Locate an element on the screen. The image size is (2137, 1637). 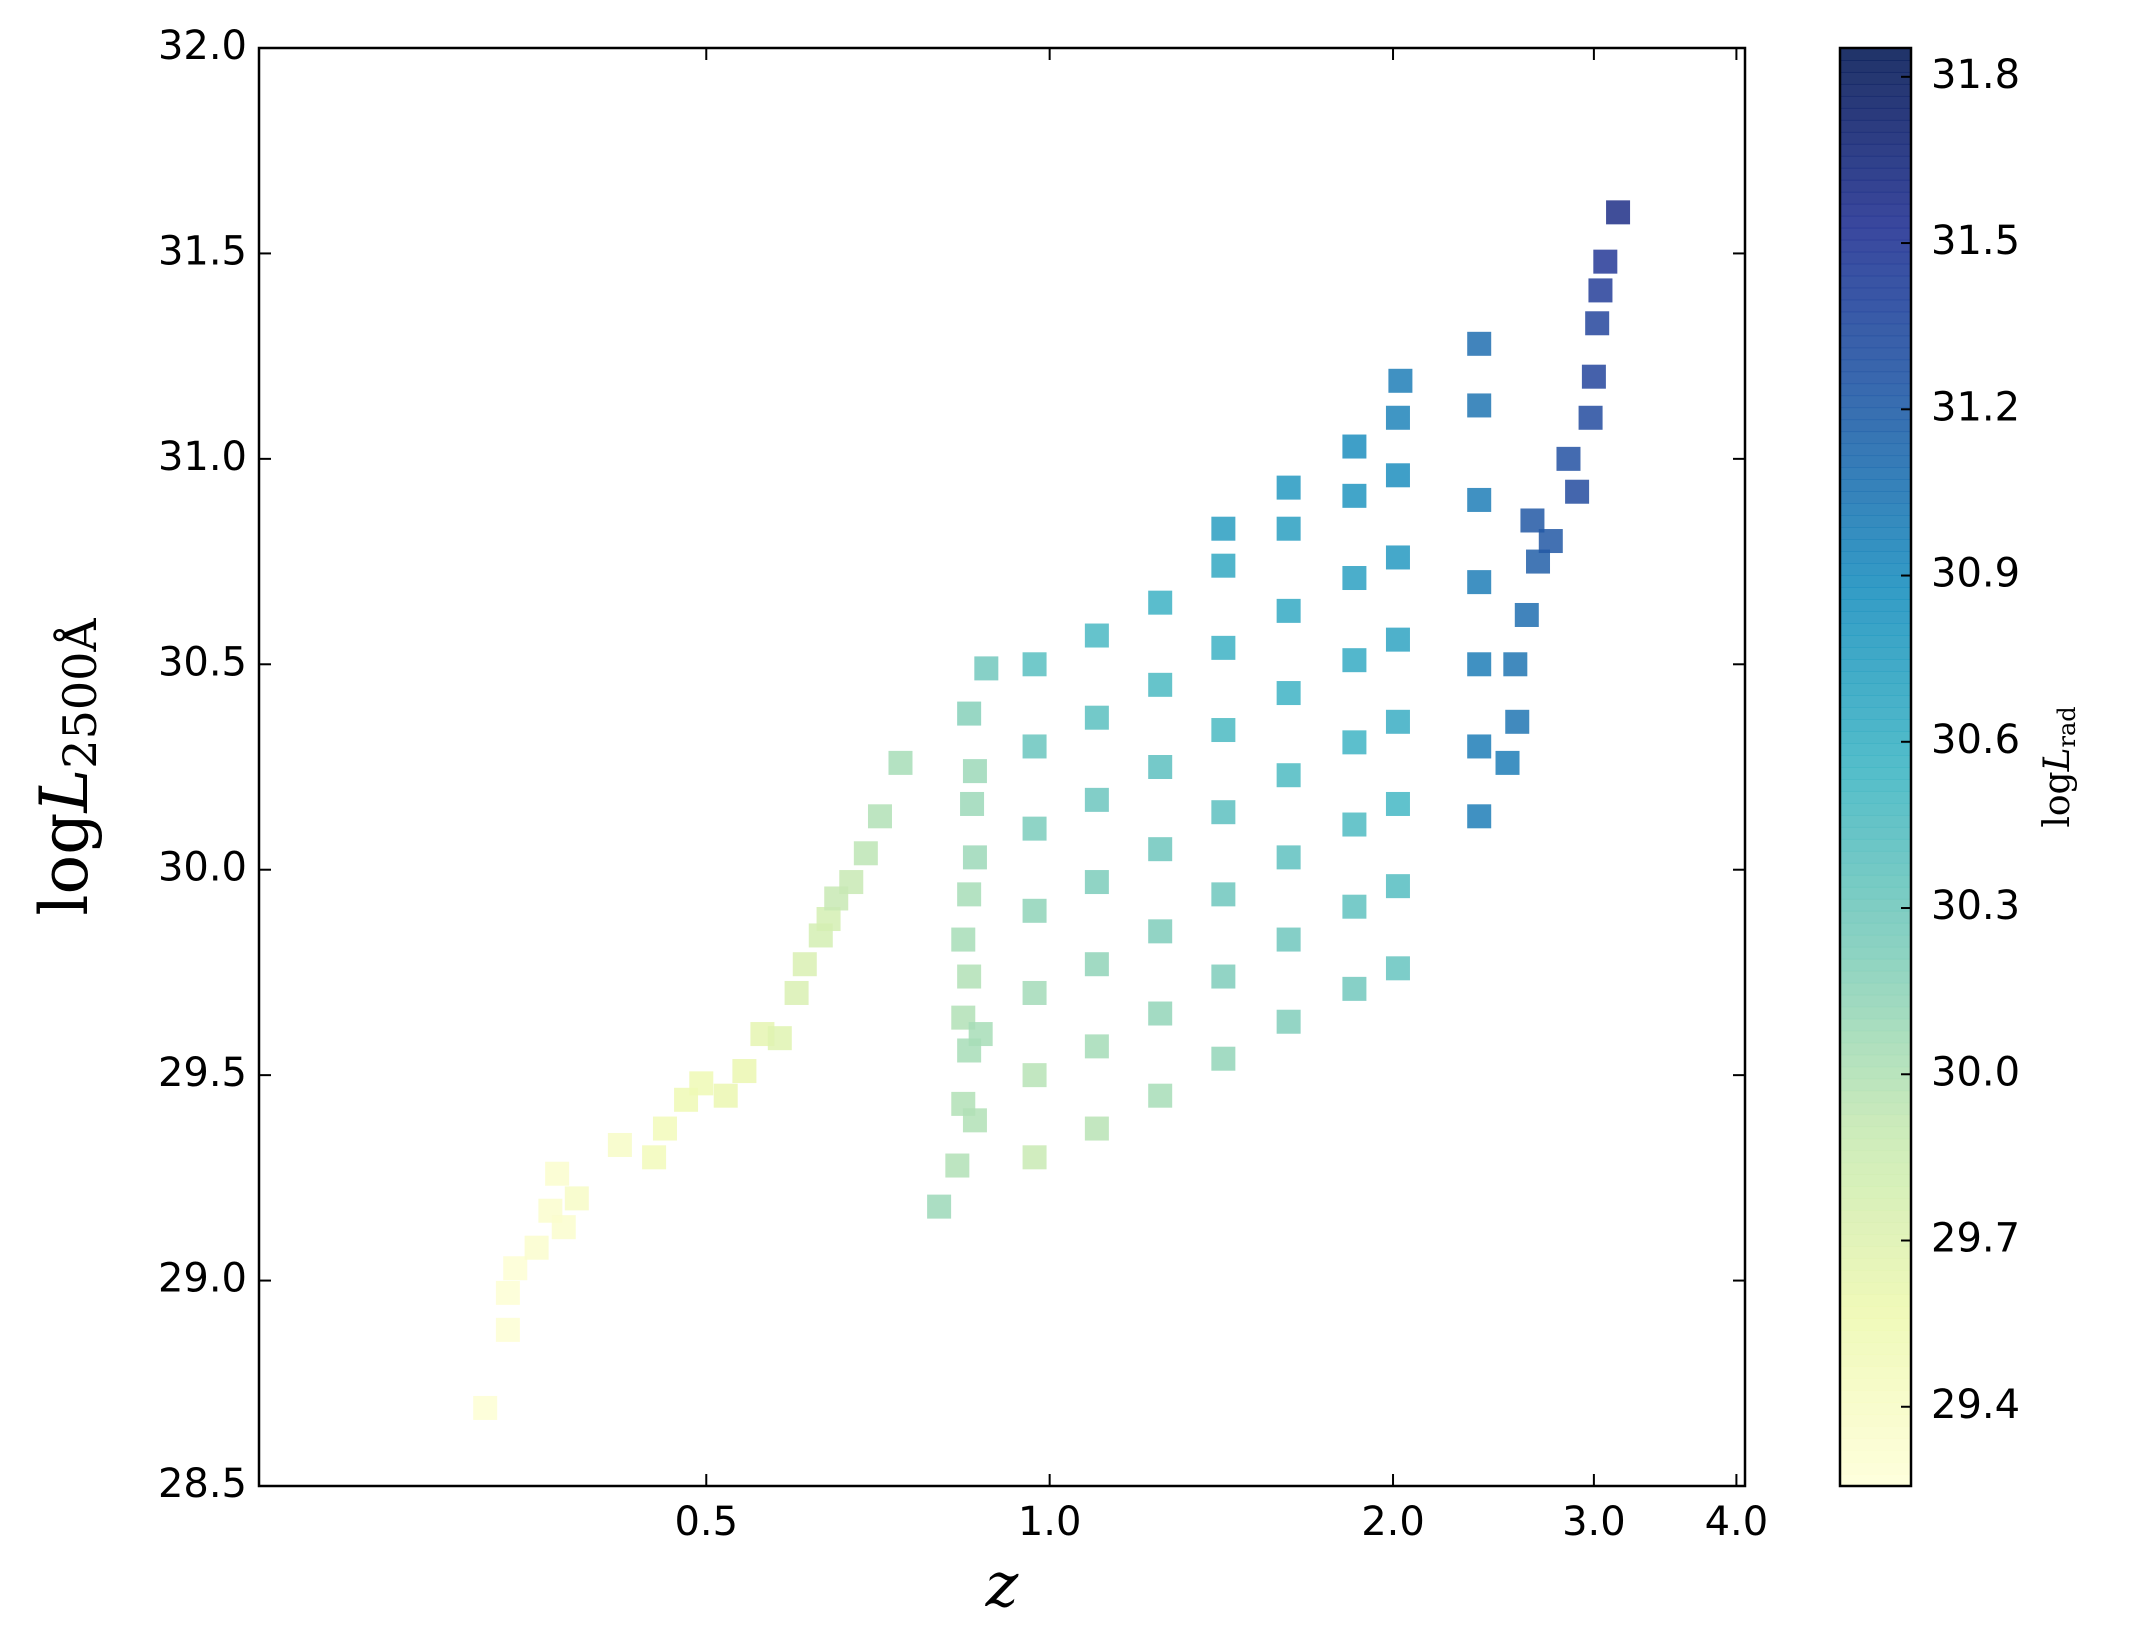
y-tick-label: 29.5 is located at coordinates (202, 1073).